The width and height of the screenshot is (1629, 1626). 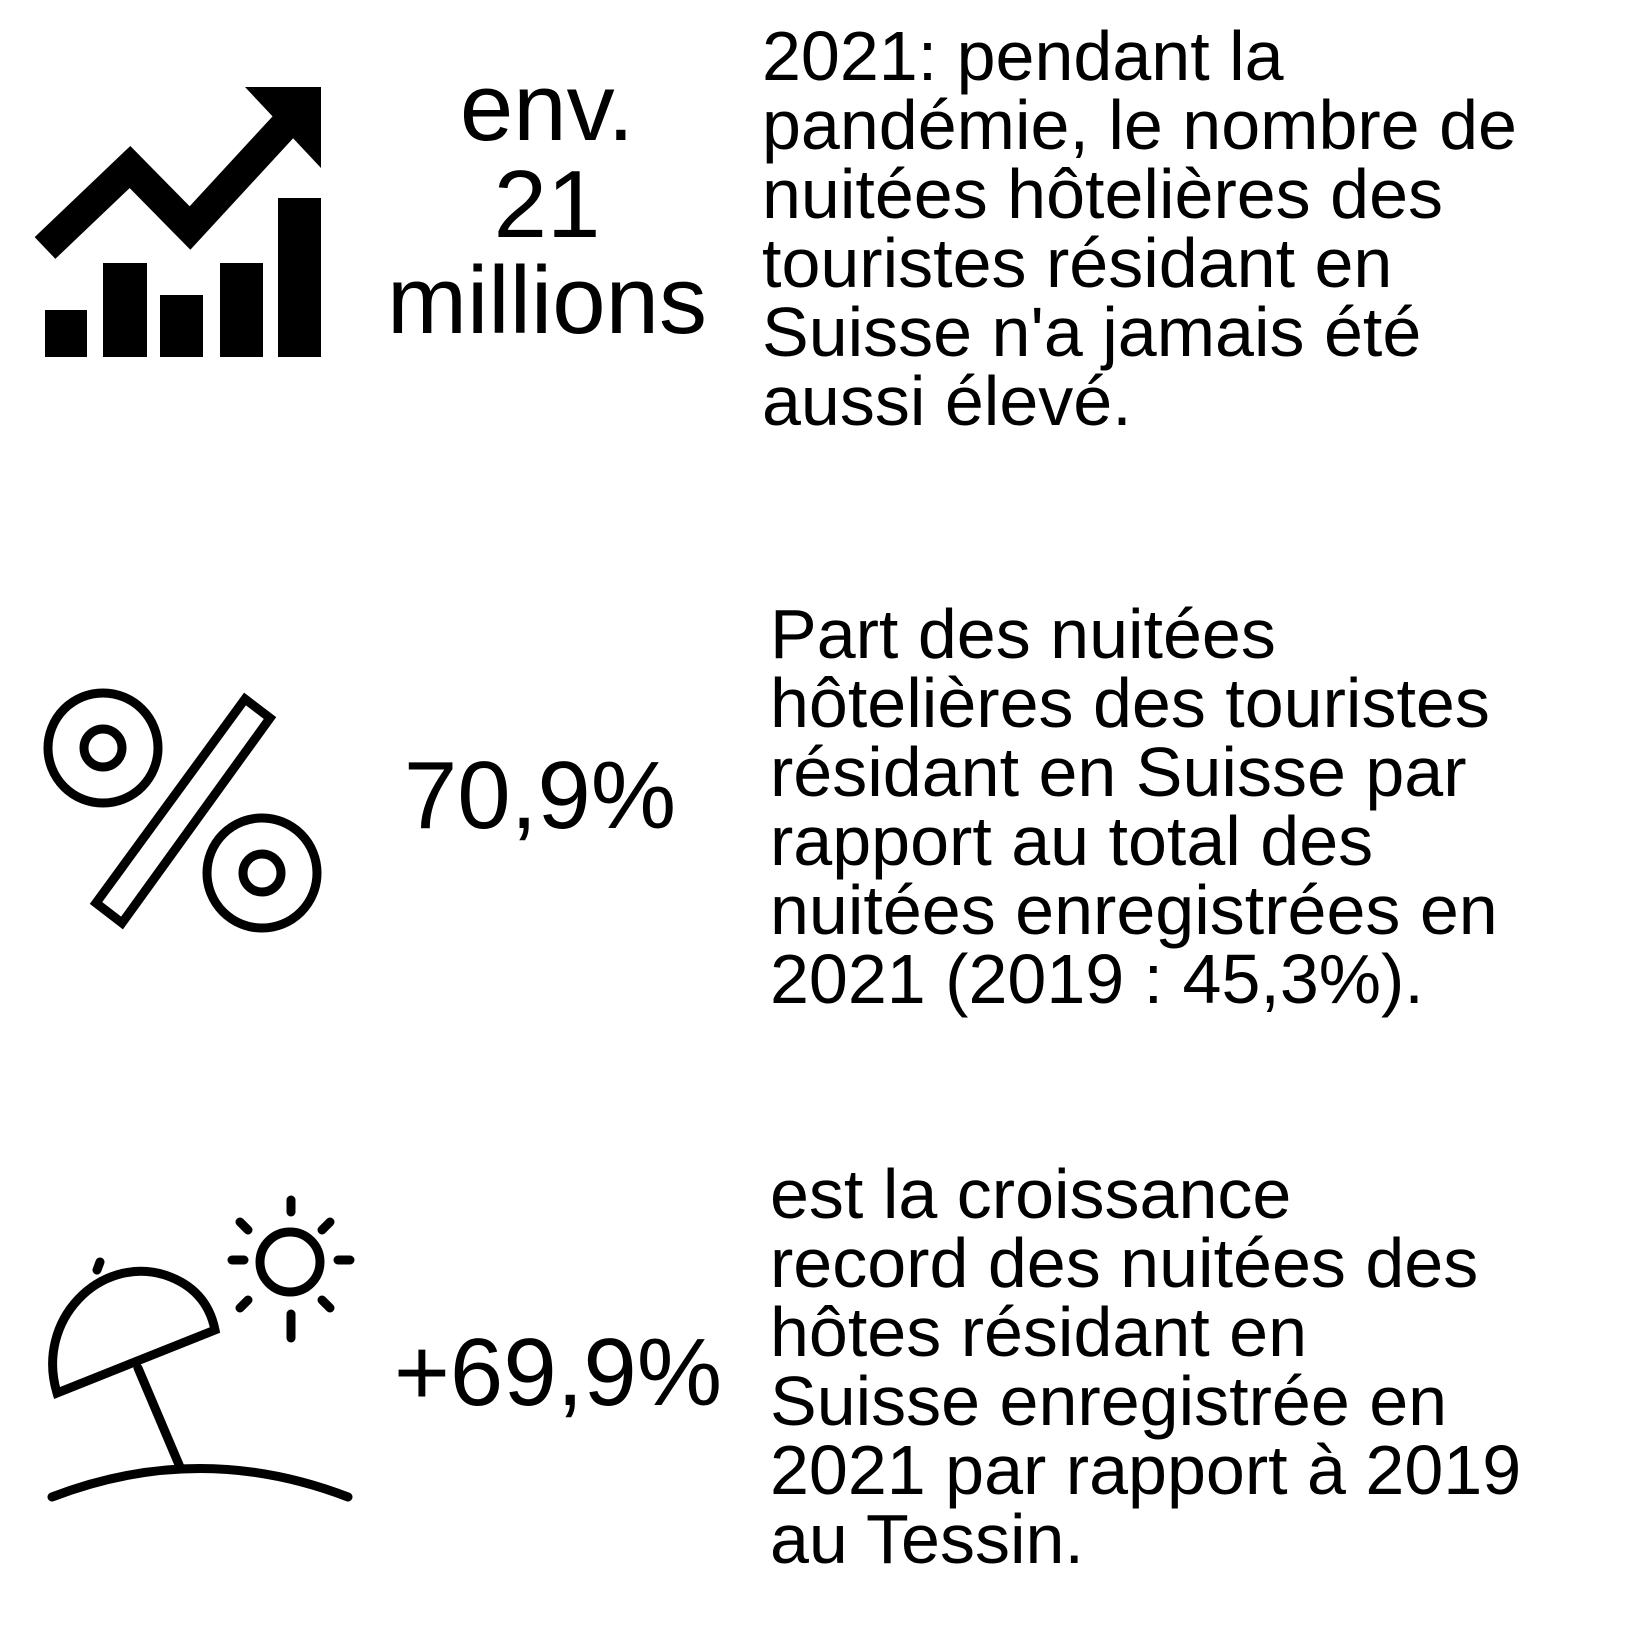 I want to click on description-line: 2021: pendant la, so click(x=1023, y=56).